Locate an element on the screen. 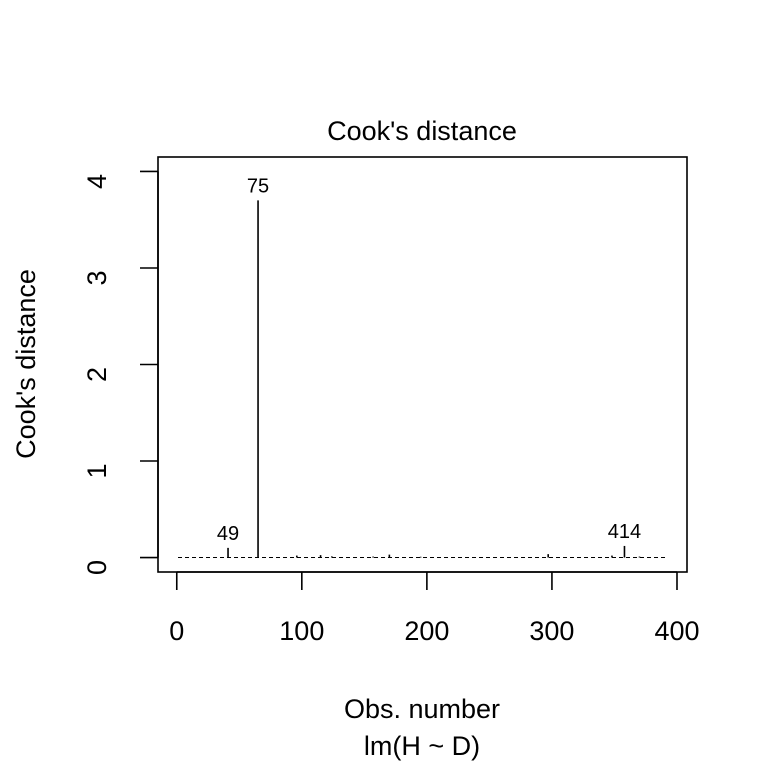  y-axis-label: Cook's distance is located at coordinates (26, 364).